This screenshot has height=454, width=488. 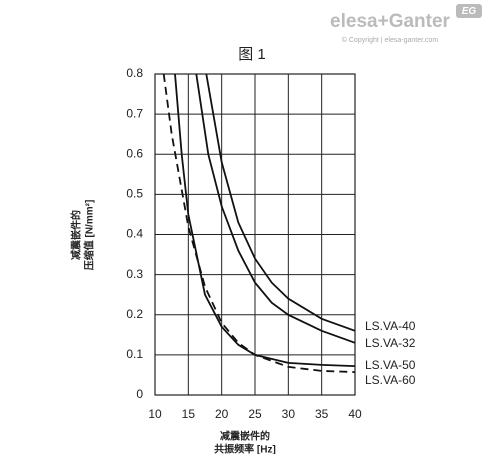 I want to click on x-axis-label: 共振频率 [Hz], so click(x=245, y=448).